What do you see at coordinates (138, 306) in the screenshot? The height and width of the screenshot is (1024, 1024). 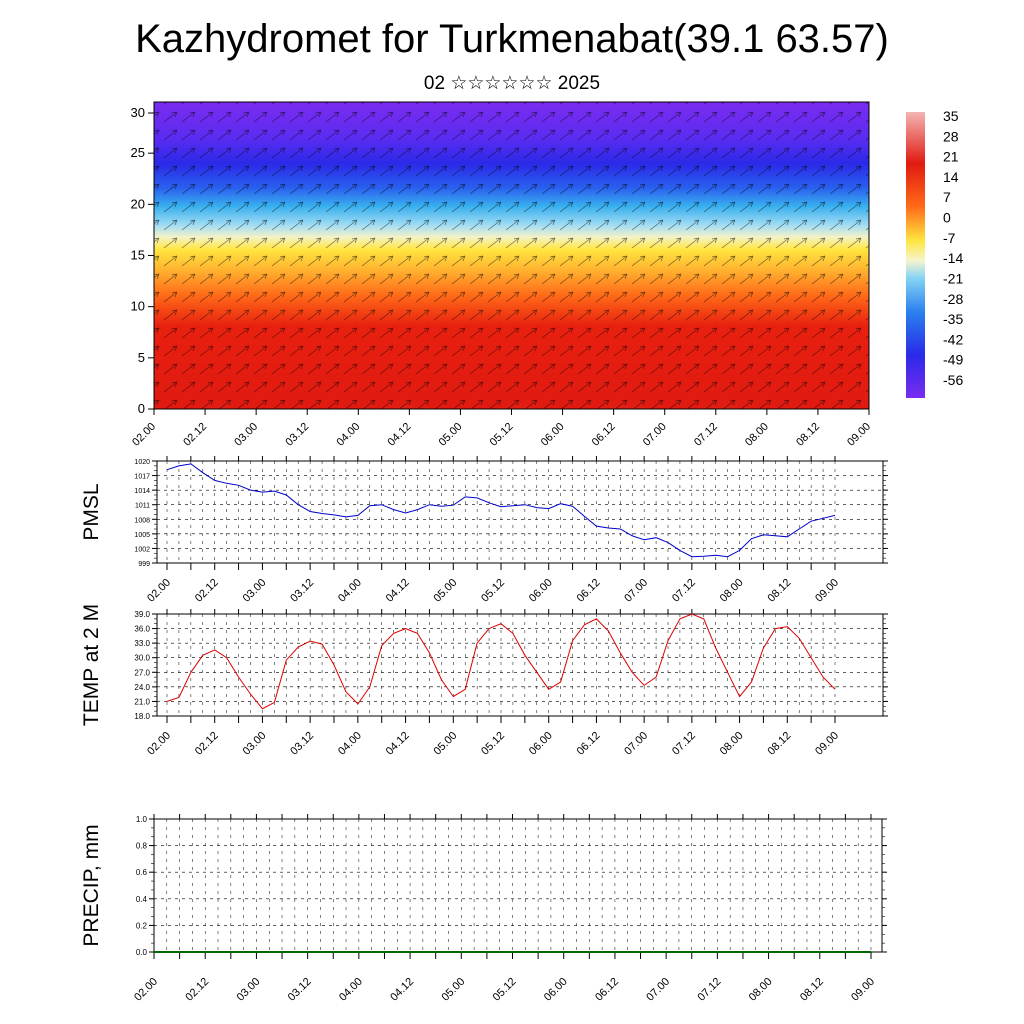 I see `y-tick-label: 10` at bounding box center [138, 306].